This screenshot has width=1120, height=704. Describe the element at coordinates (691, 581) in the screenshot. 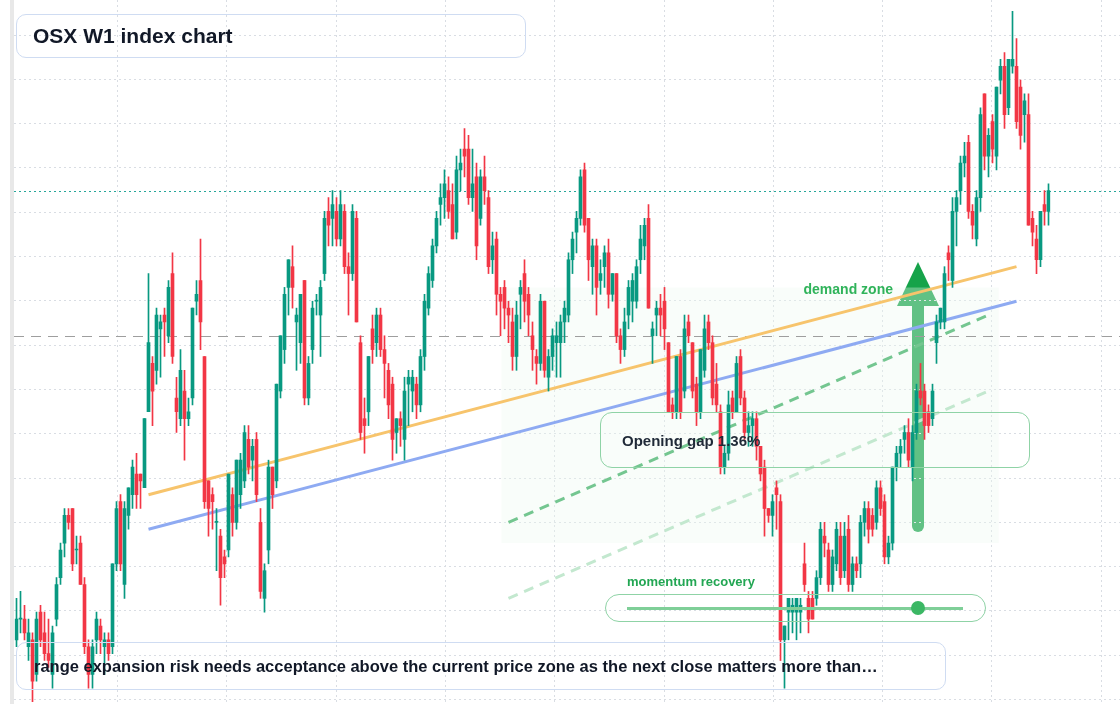

I see `annotation: momentum recovery` at that location.